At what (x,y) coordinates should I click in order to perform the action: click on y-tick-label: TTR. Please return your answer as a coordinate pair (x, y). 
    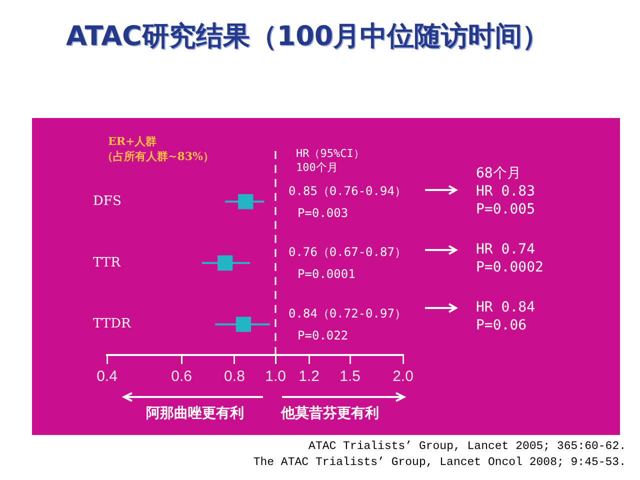
    Looking at the image, I should click on (107, 262).